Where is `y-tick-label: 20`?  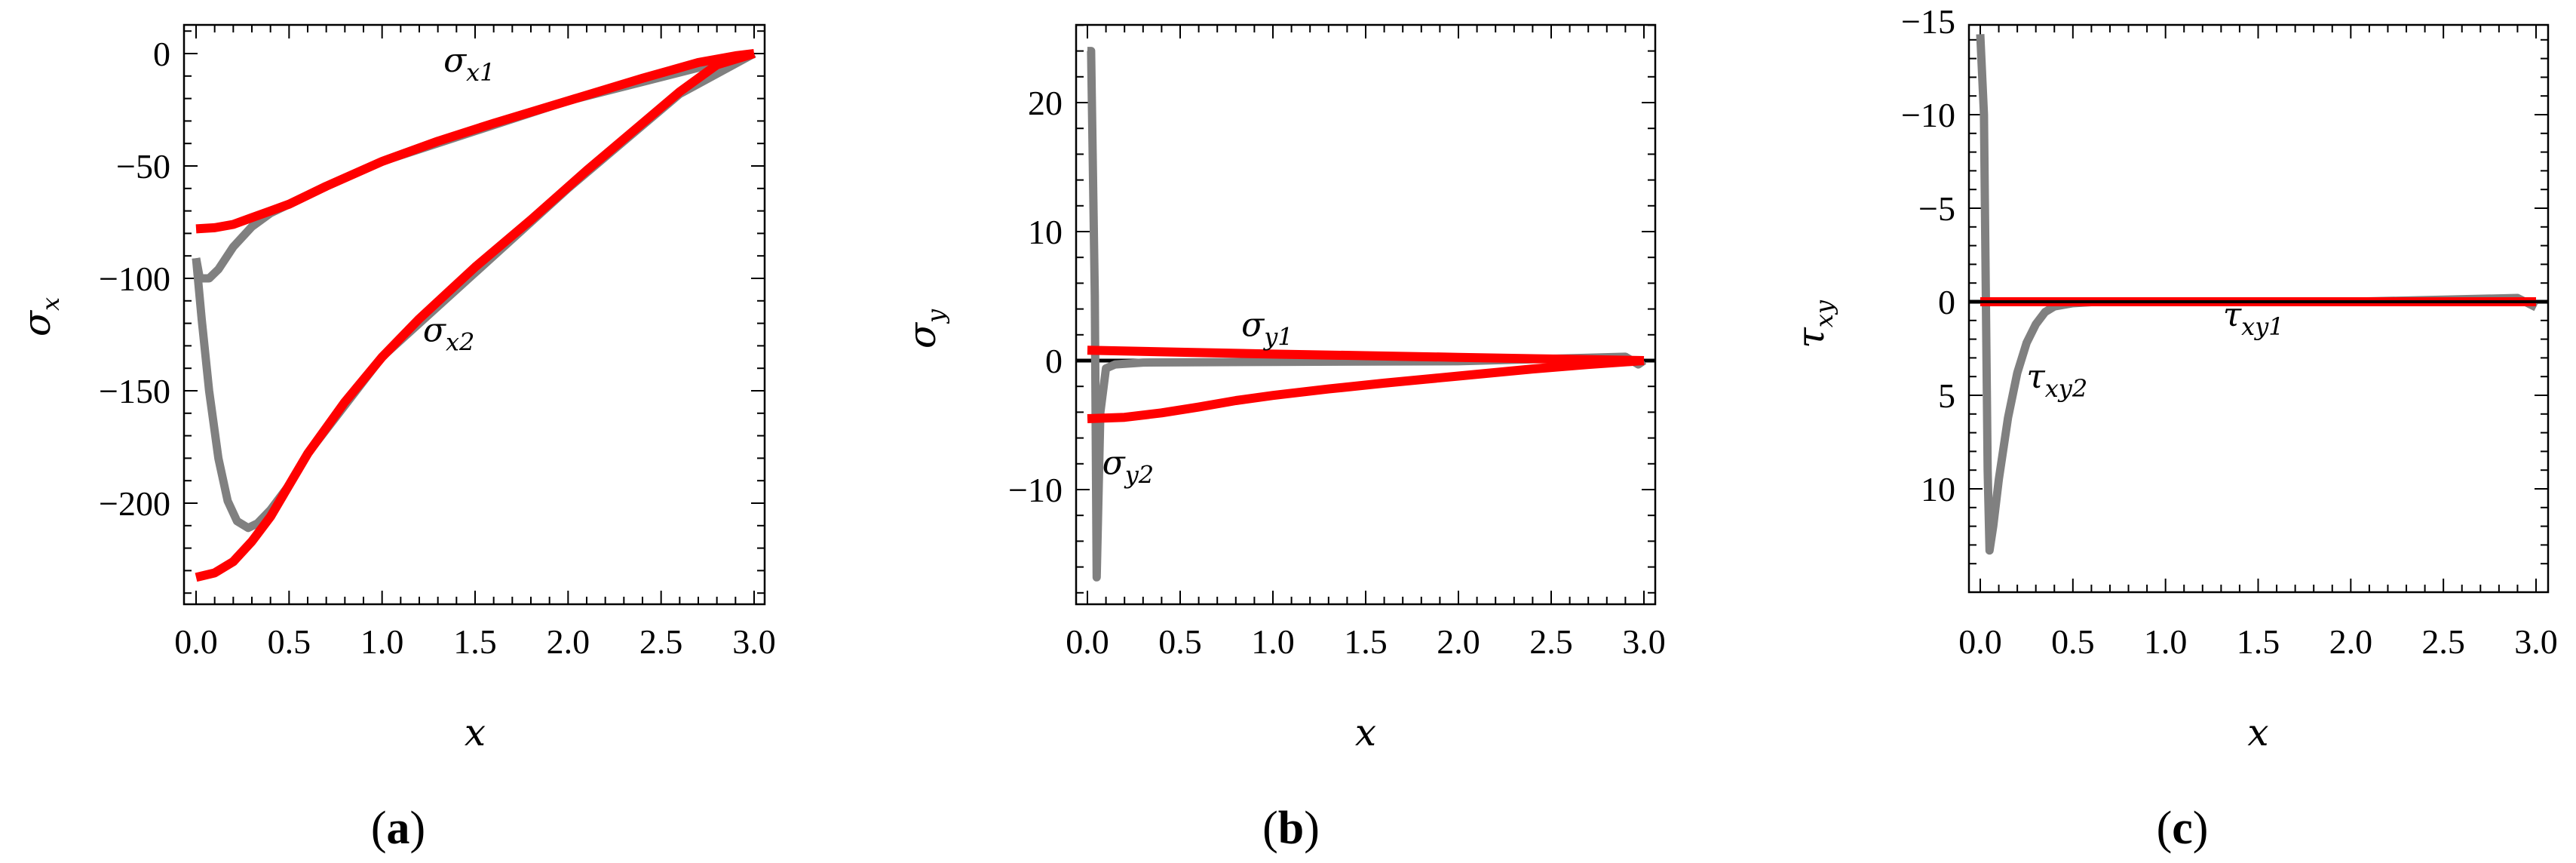 y-tick-label: 20 is located at coordinates (1045, 103).